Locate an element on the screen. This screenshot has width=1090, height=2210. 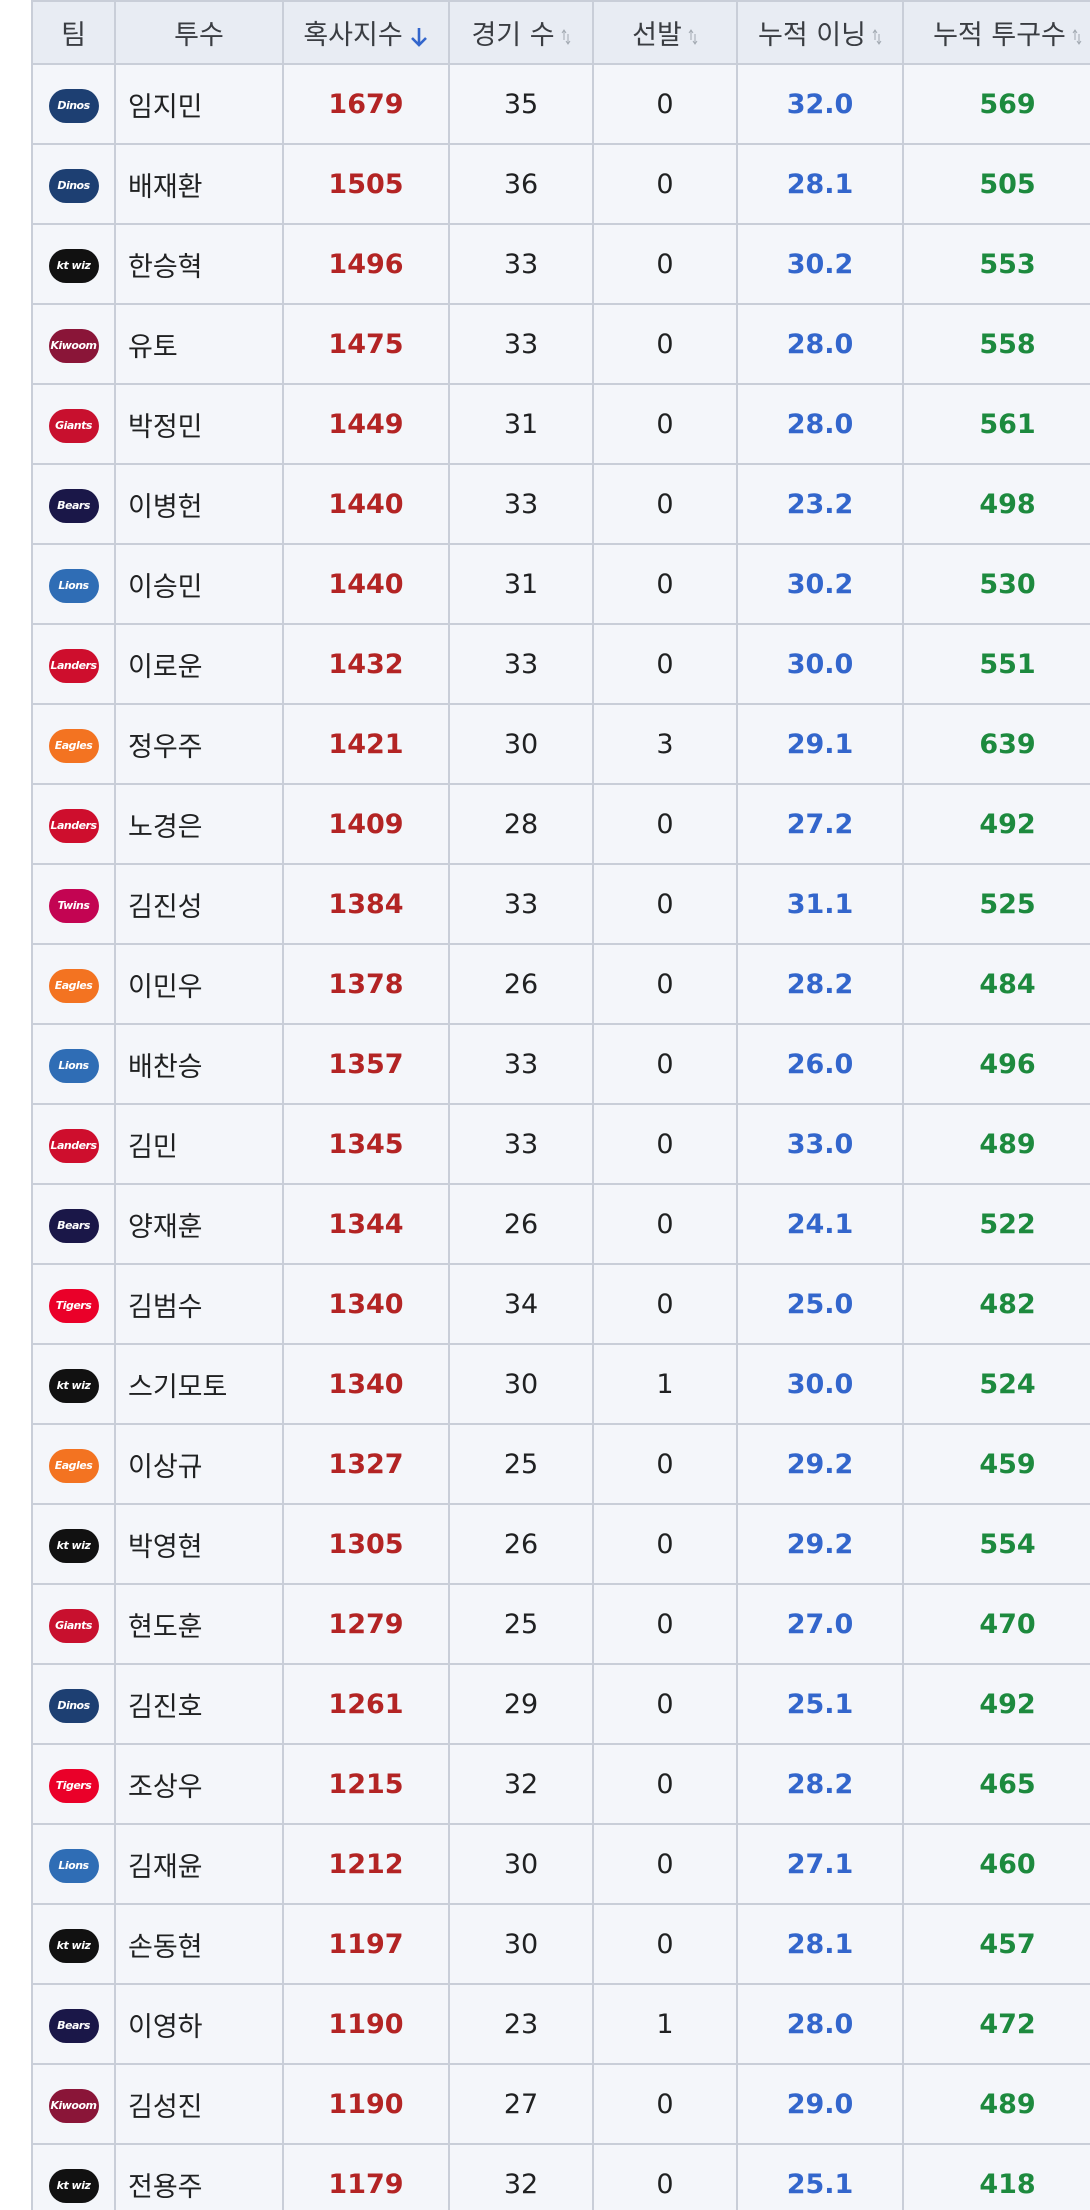
team-cell: Dinos is located at coordinates (73, 1704).